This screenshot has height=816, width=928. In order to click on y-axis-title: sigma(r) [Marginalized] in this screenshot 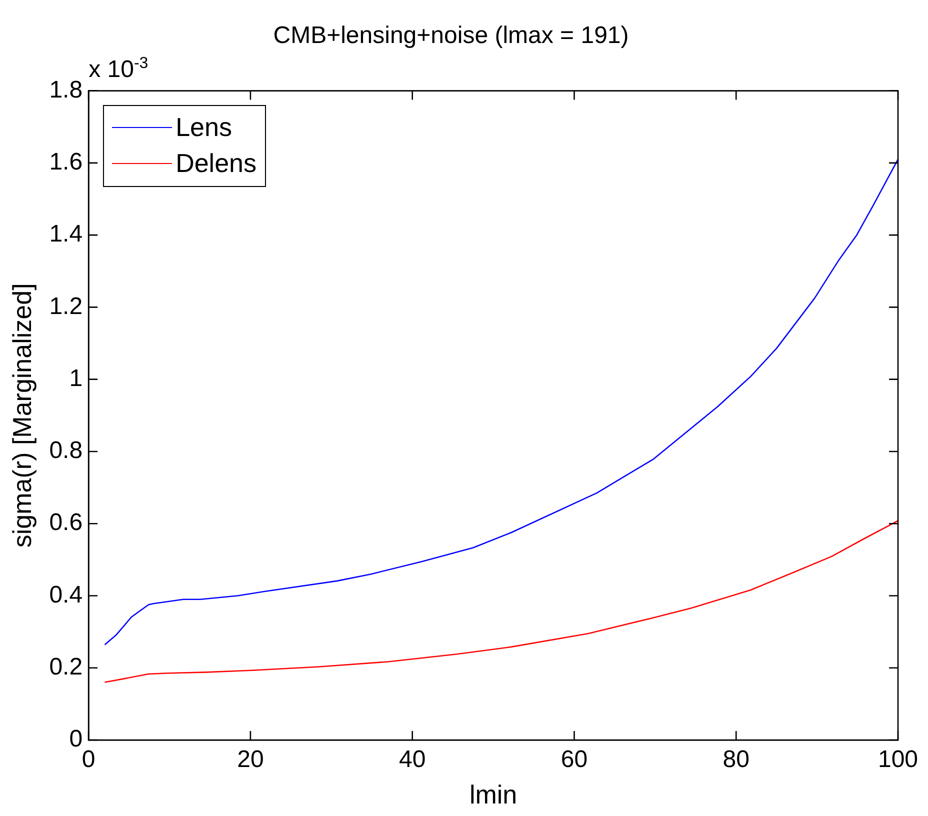, I will do `click(21, 415)`.